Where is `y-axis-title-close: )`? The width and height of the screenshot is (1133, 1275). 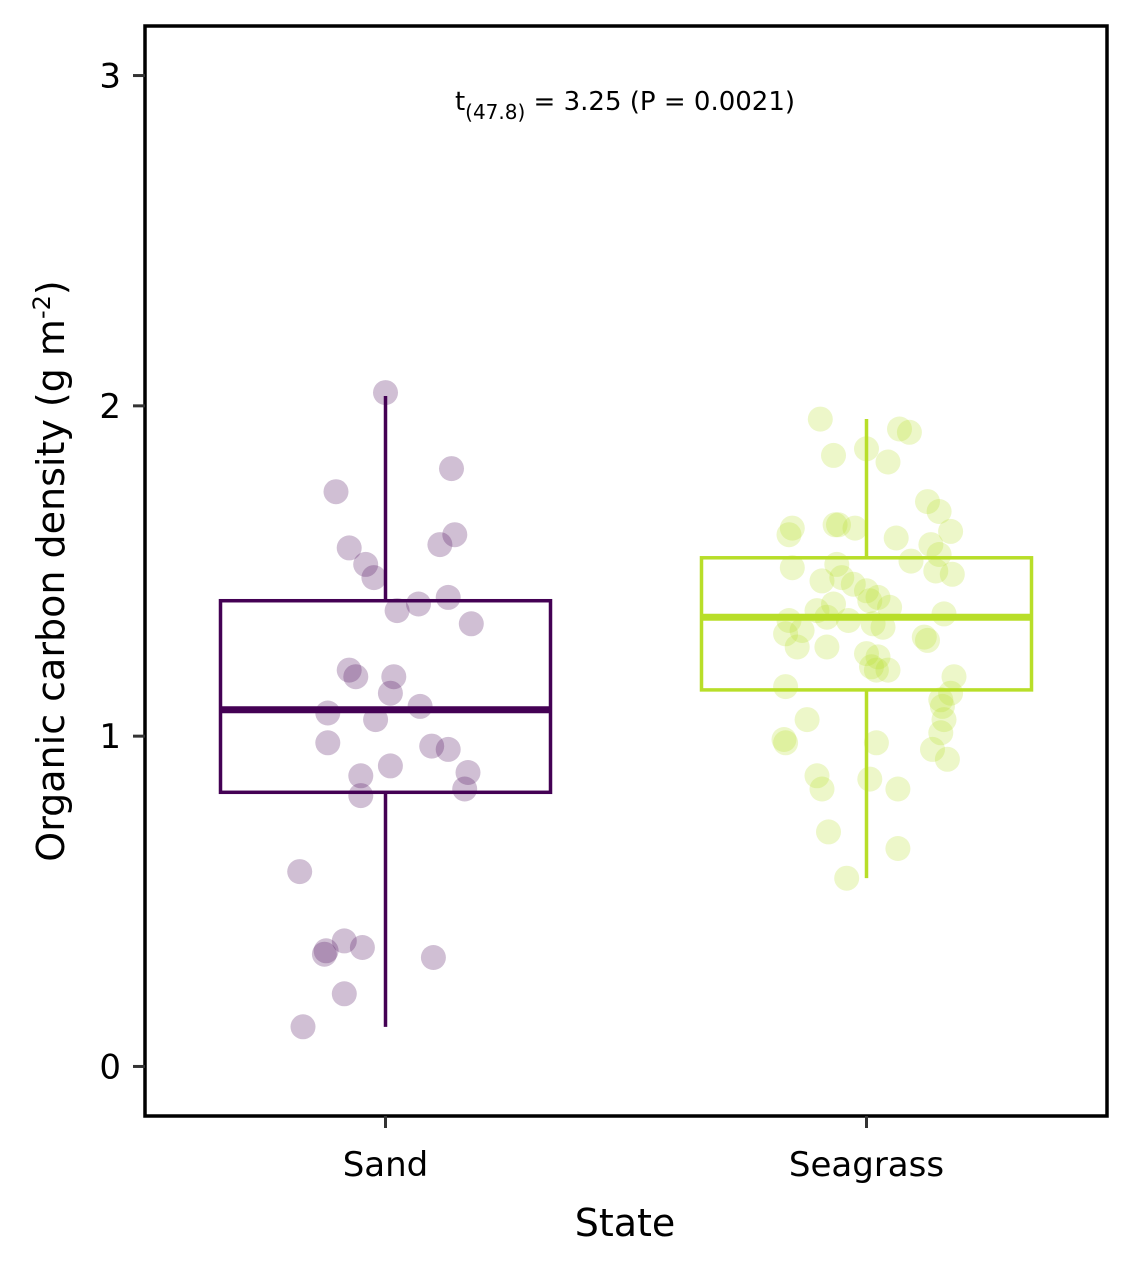
y-axis-title-close: ) is located at coordinates (51, 287).